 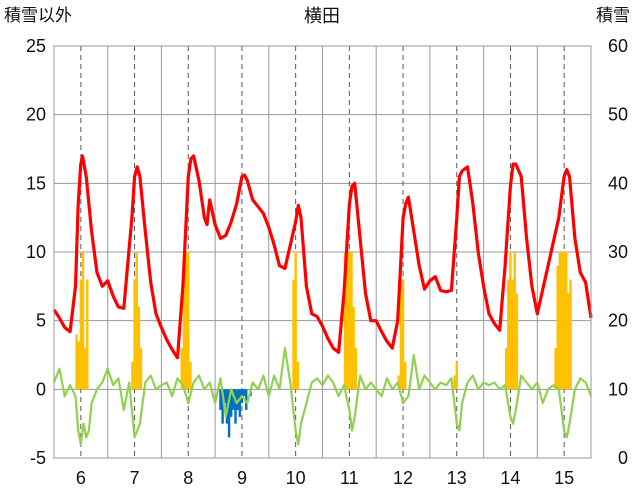 What do you see at coordinates (618, 115) in the screenshot?
I see `y-right-tick: 50` at bounding box center [618, 115].